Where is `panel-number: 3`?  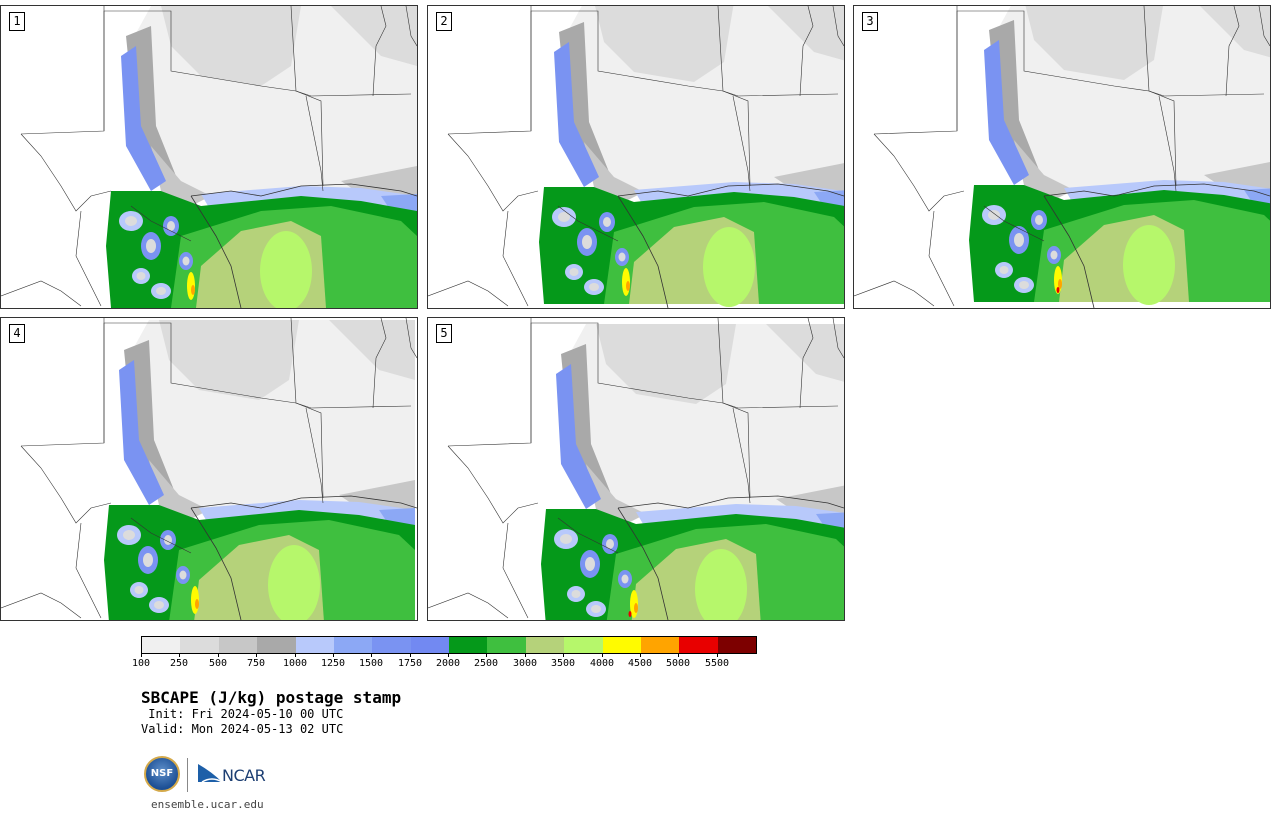
panel-number: 3 is located at coordinates (870, 21).